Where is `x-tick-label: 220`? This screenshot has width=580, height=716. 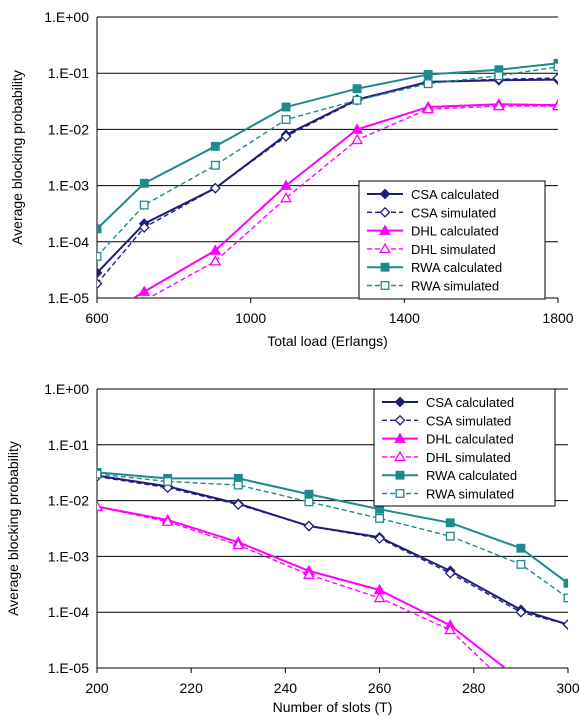
x-tick-label: 220 is located at coordinates (192, 688).